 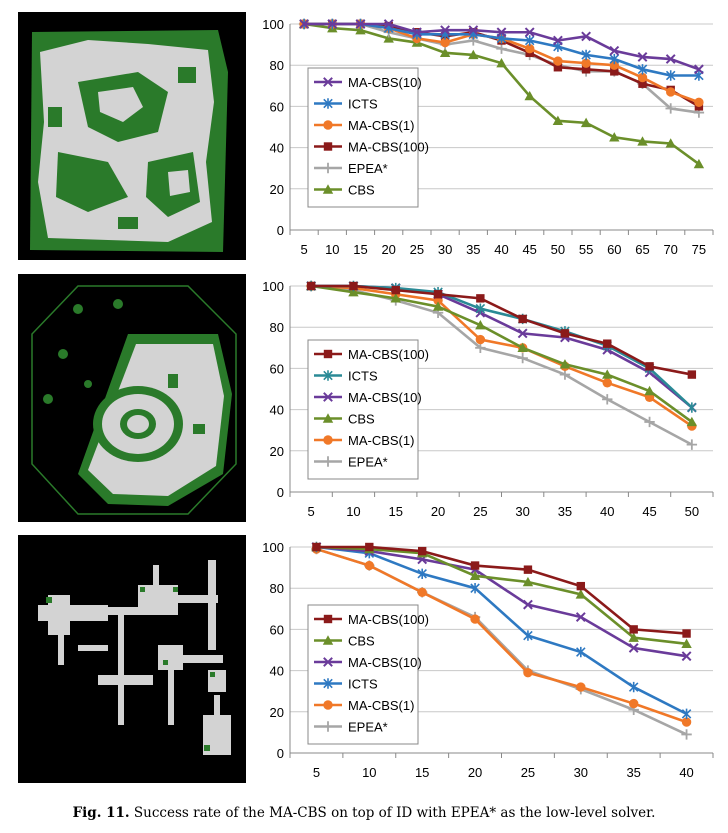 I want to click on legend, so click(x=363, y=409).